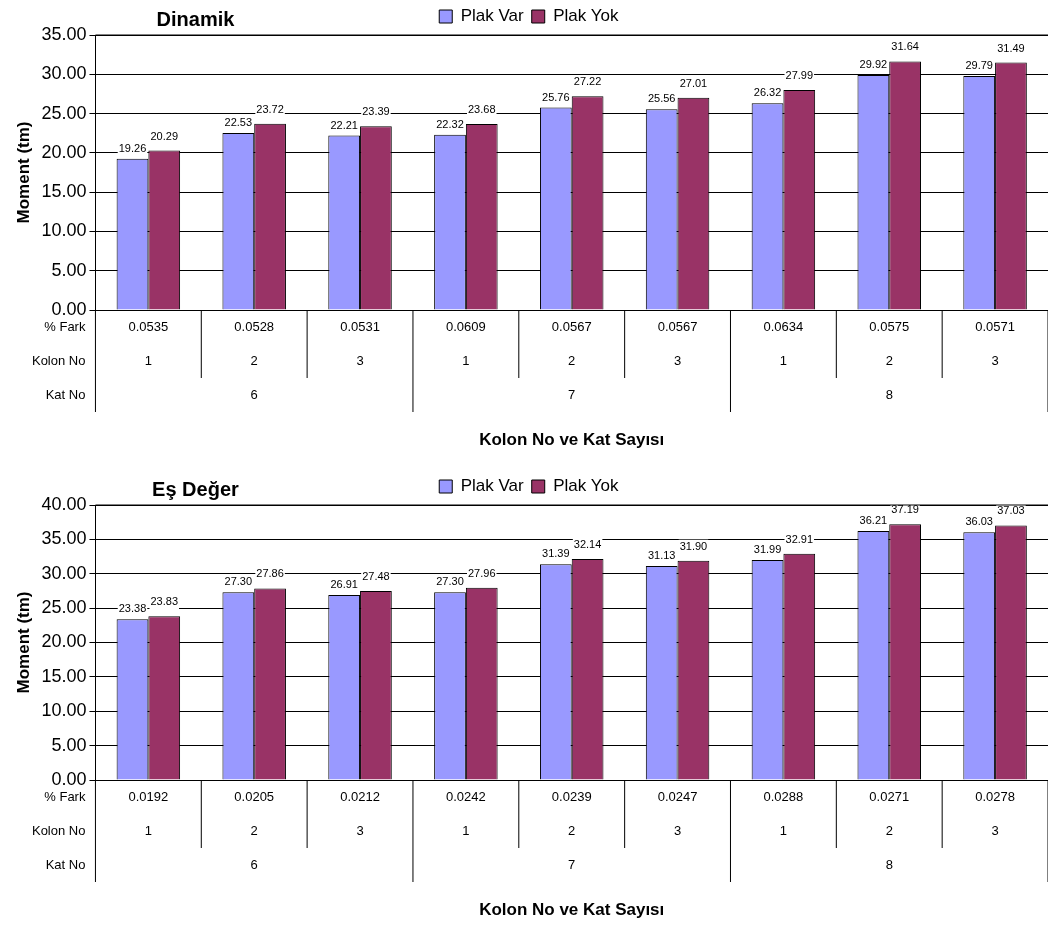 This screenshot has width=1048, height=941. I want to click on data-label: 29.79, so click(979, 64).